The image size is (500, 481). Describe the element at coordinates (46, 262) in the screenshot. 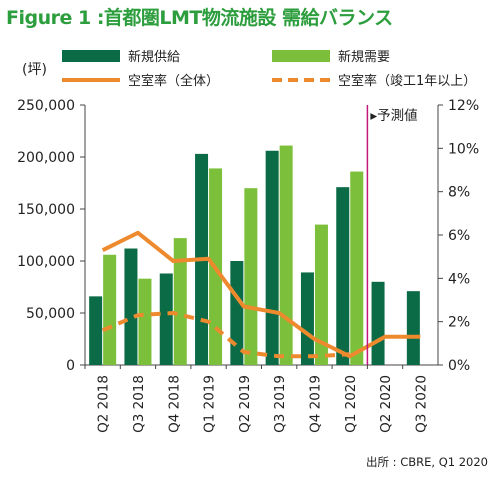

I see `y-left-tick-label-2: 100,000` at that location.